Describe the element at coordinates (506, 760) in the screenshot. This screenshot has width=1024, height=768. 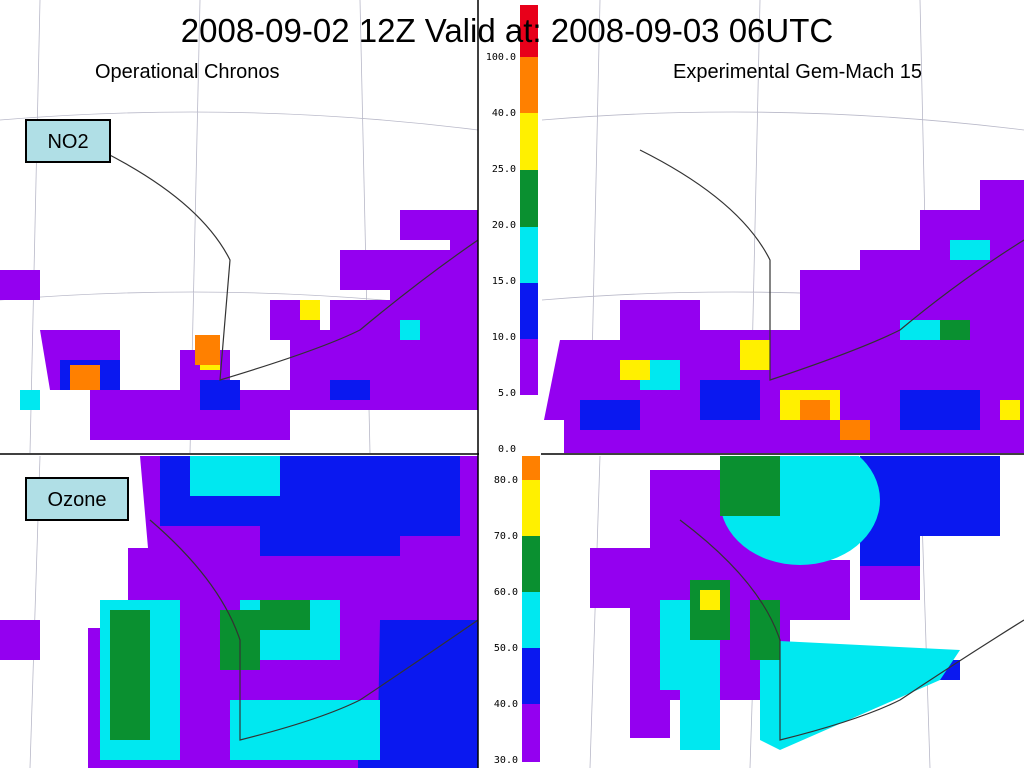
I see `colorbar-label: 30.0` at that location.